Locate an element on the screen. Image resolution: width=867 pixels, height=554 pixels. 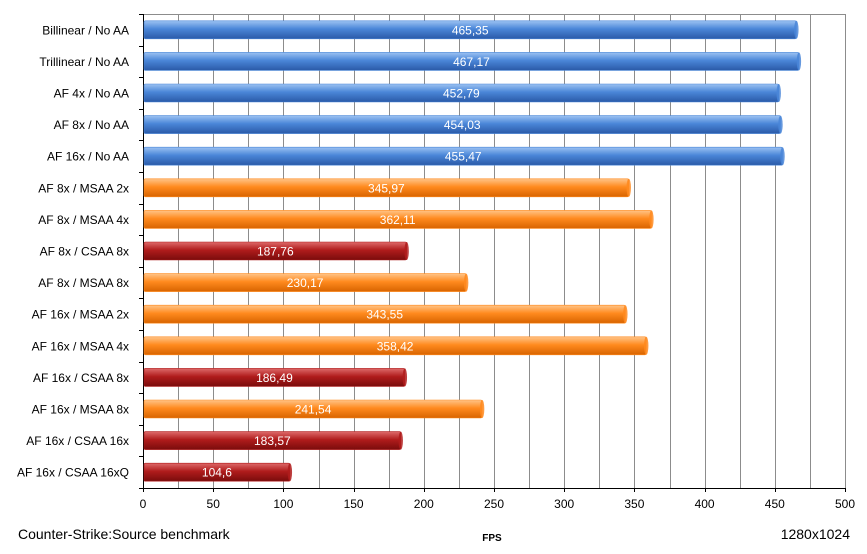
x-tick-label: 150 is located at coordinates (354, 504).